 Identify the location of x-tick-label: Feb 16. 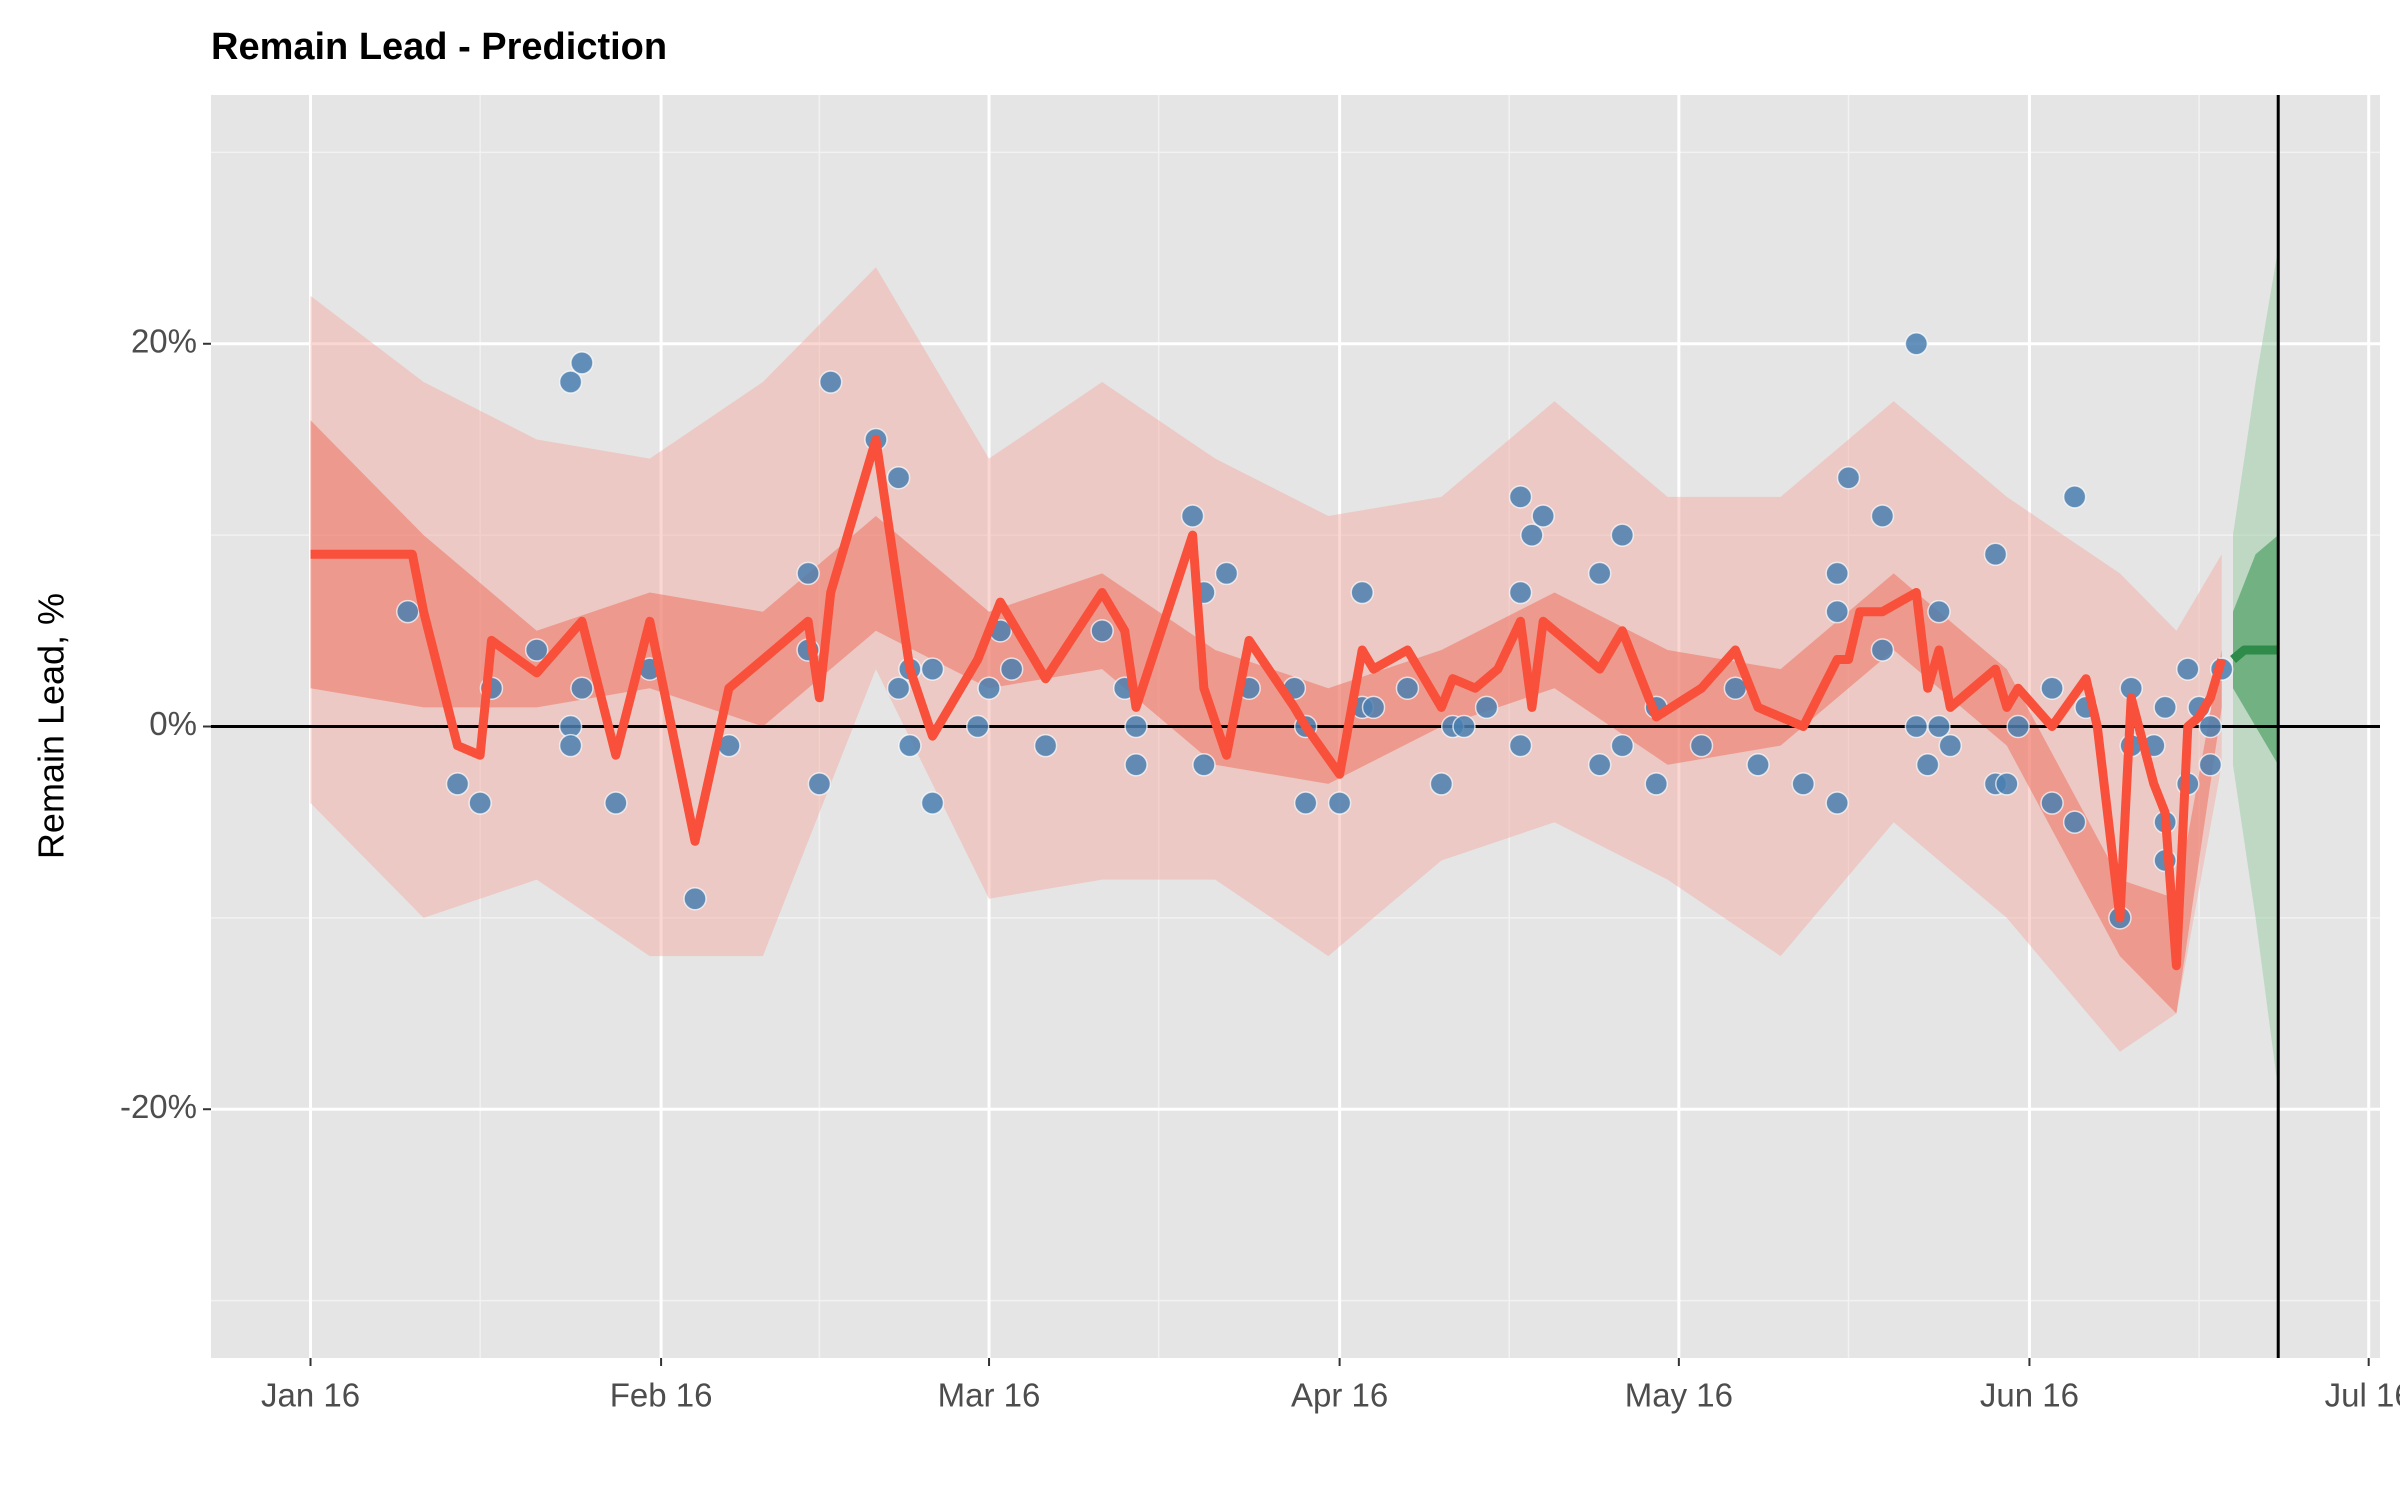
(661, 1395).